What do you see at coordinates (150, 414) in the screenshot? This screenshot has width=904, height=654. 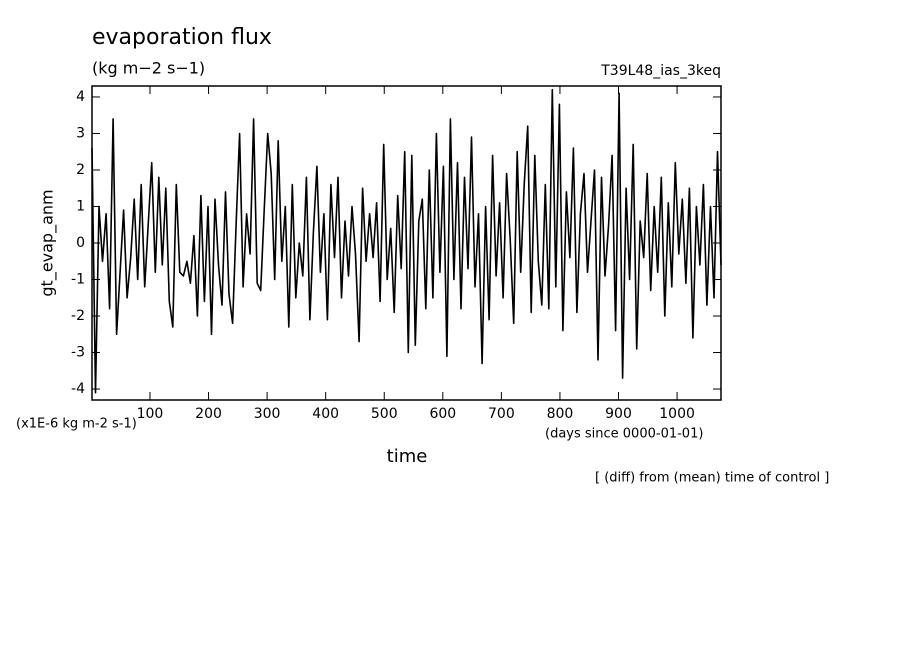 I see `x-tick-label: 100` at bounding box center [150, 414].